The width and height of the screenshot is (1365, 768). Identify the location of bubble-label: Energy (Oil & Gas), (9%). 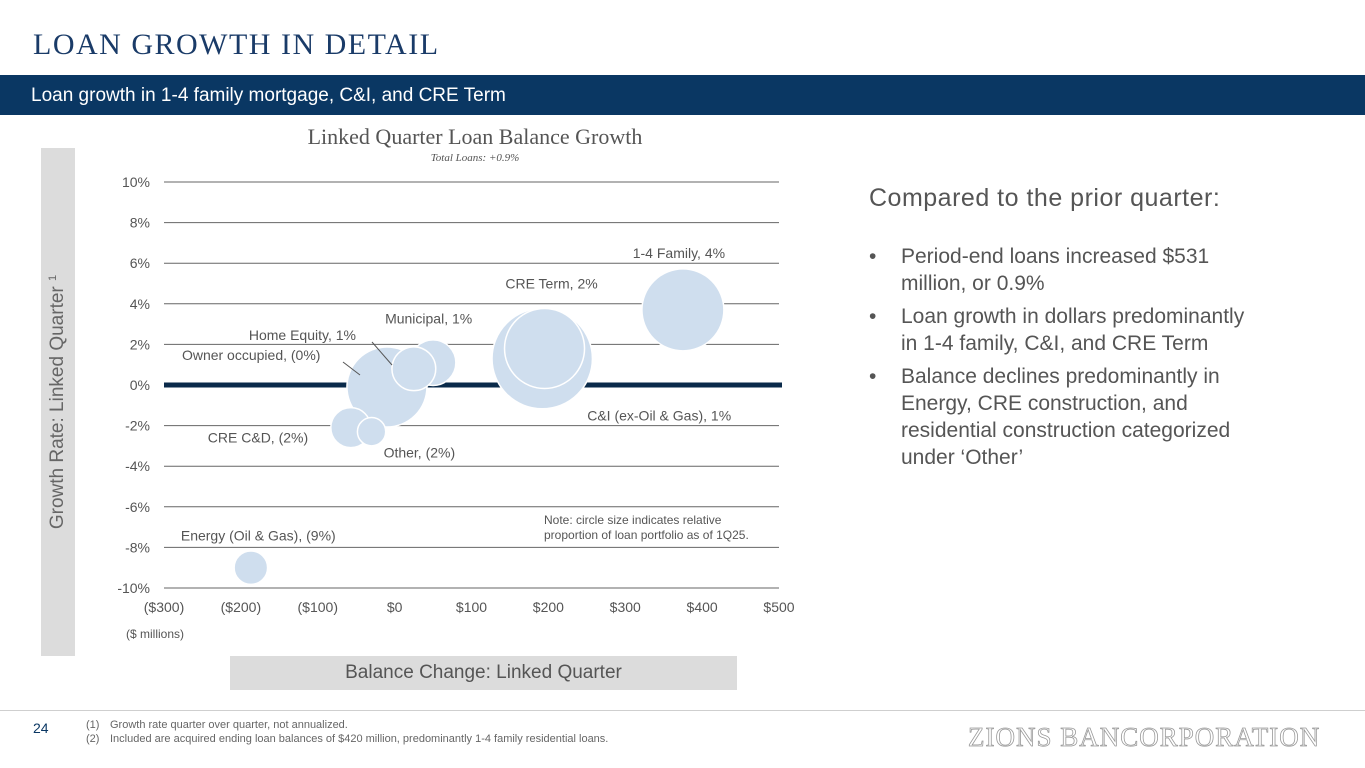
(258, 536).